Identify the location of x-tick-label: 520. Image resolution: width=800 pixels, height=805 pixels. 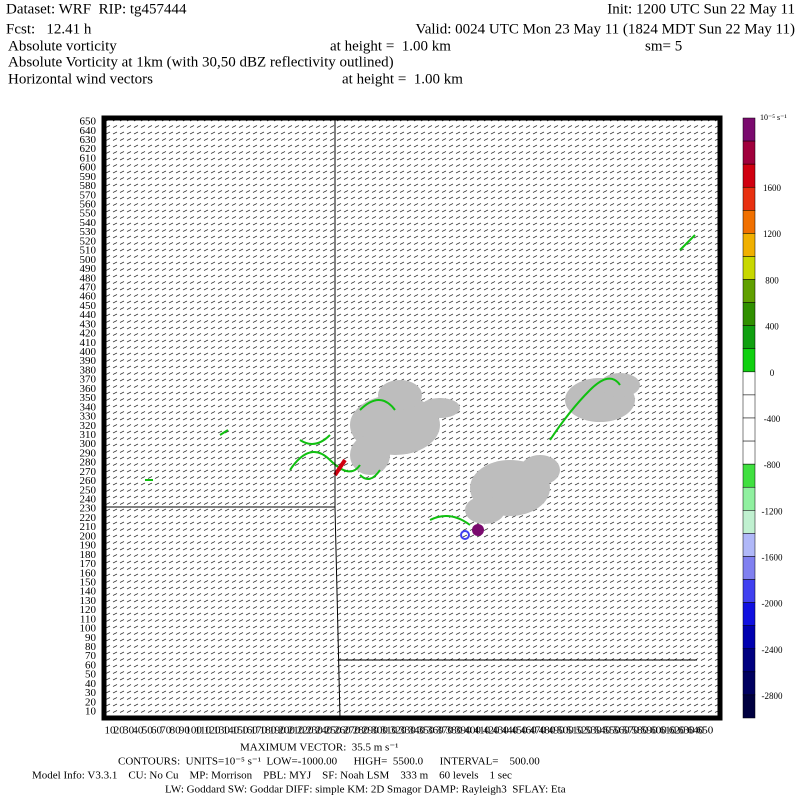
(584, 731).